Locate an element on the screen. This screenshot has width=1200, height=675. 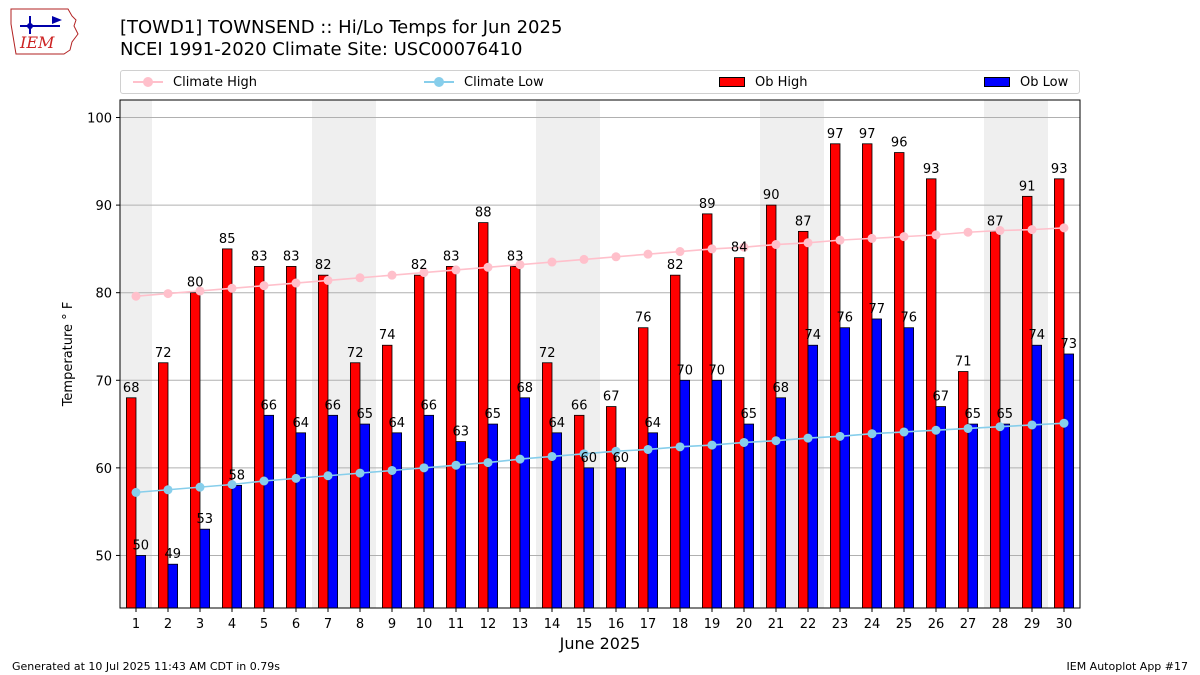
x-tick-label: 25 is located at coordinates (904, 624).